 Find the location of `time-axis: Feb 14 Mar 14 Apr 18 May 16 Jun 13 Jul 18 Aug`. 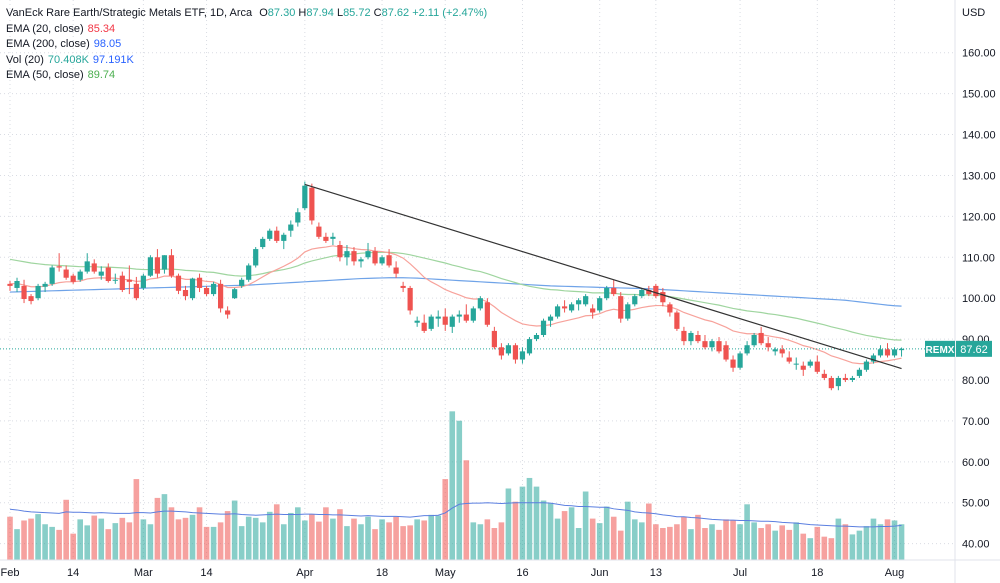

time-axis: Feb 14 Mar 14 Apr 18 May 16 Jun 13 Jul 18 Aug is located at coordinates (500, 569).